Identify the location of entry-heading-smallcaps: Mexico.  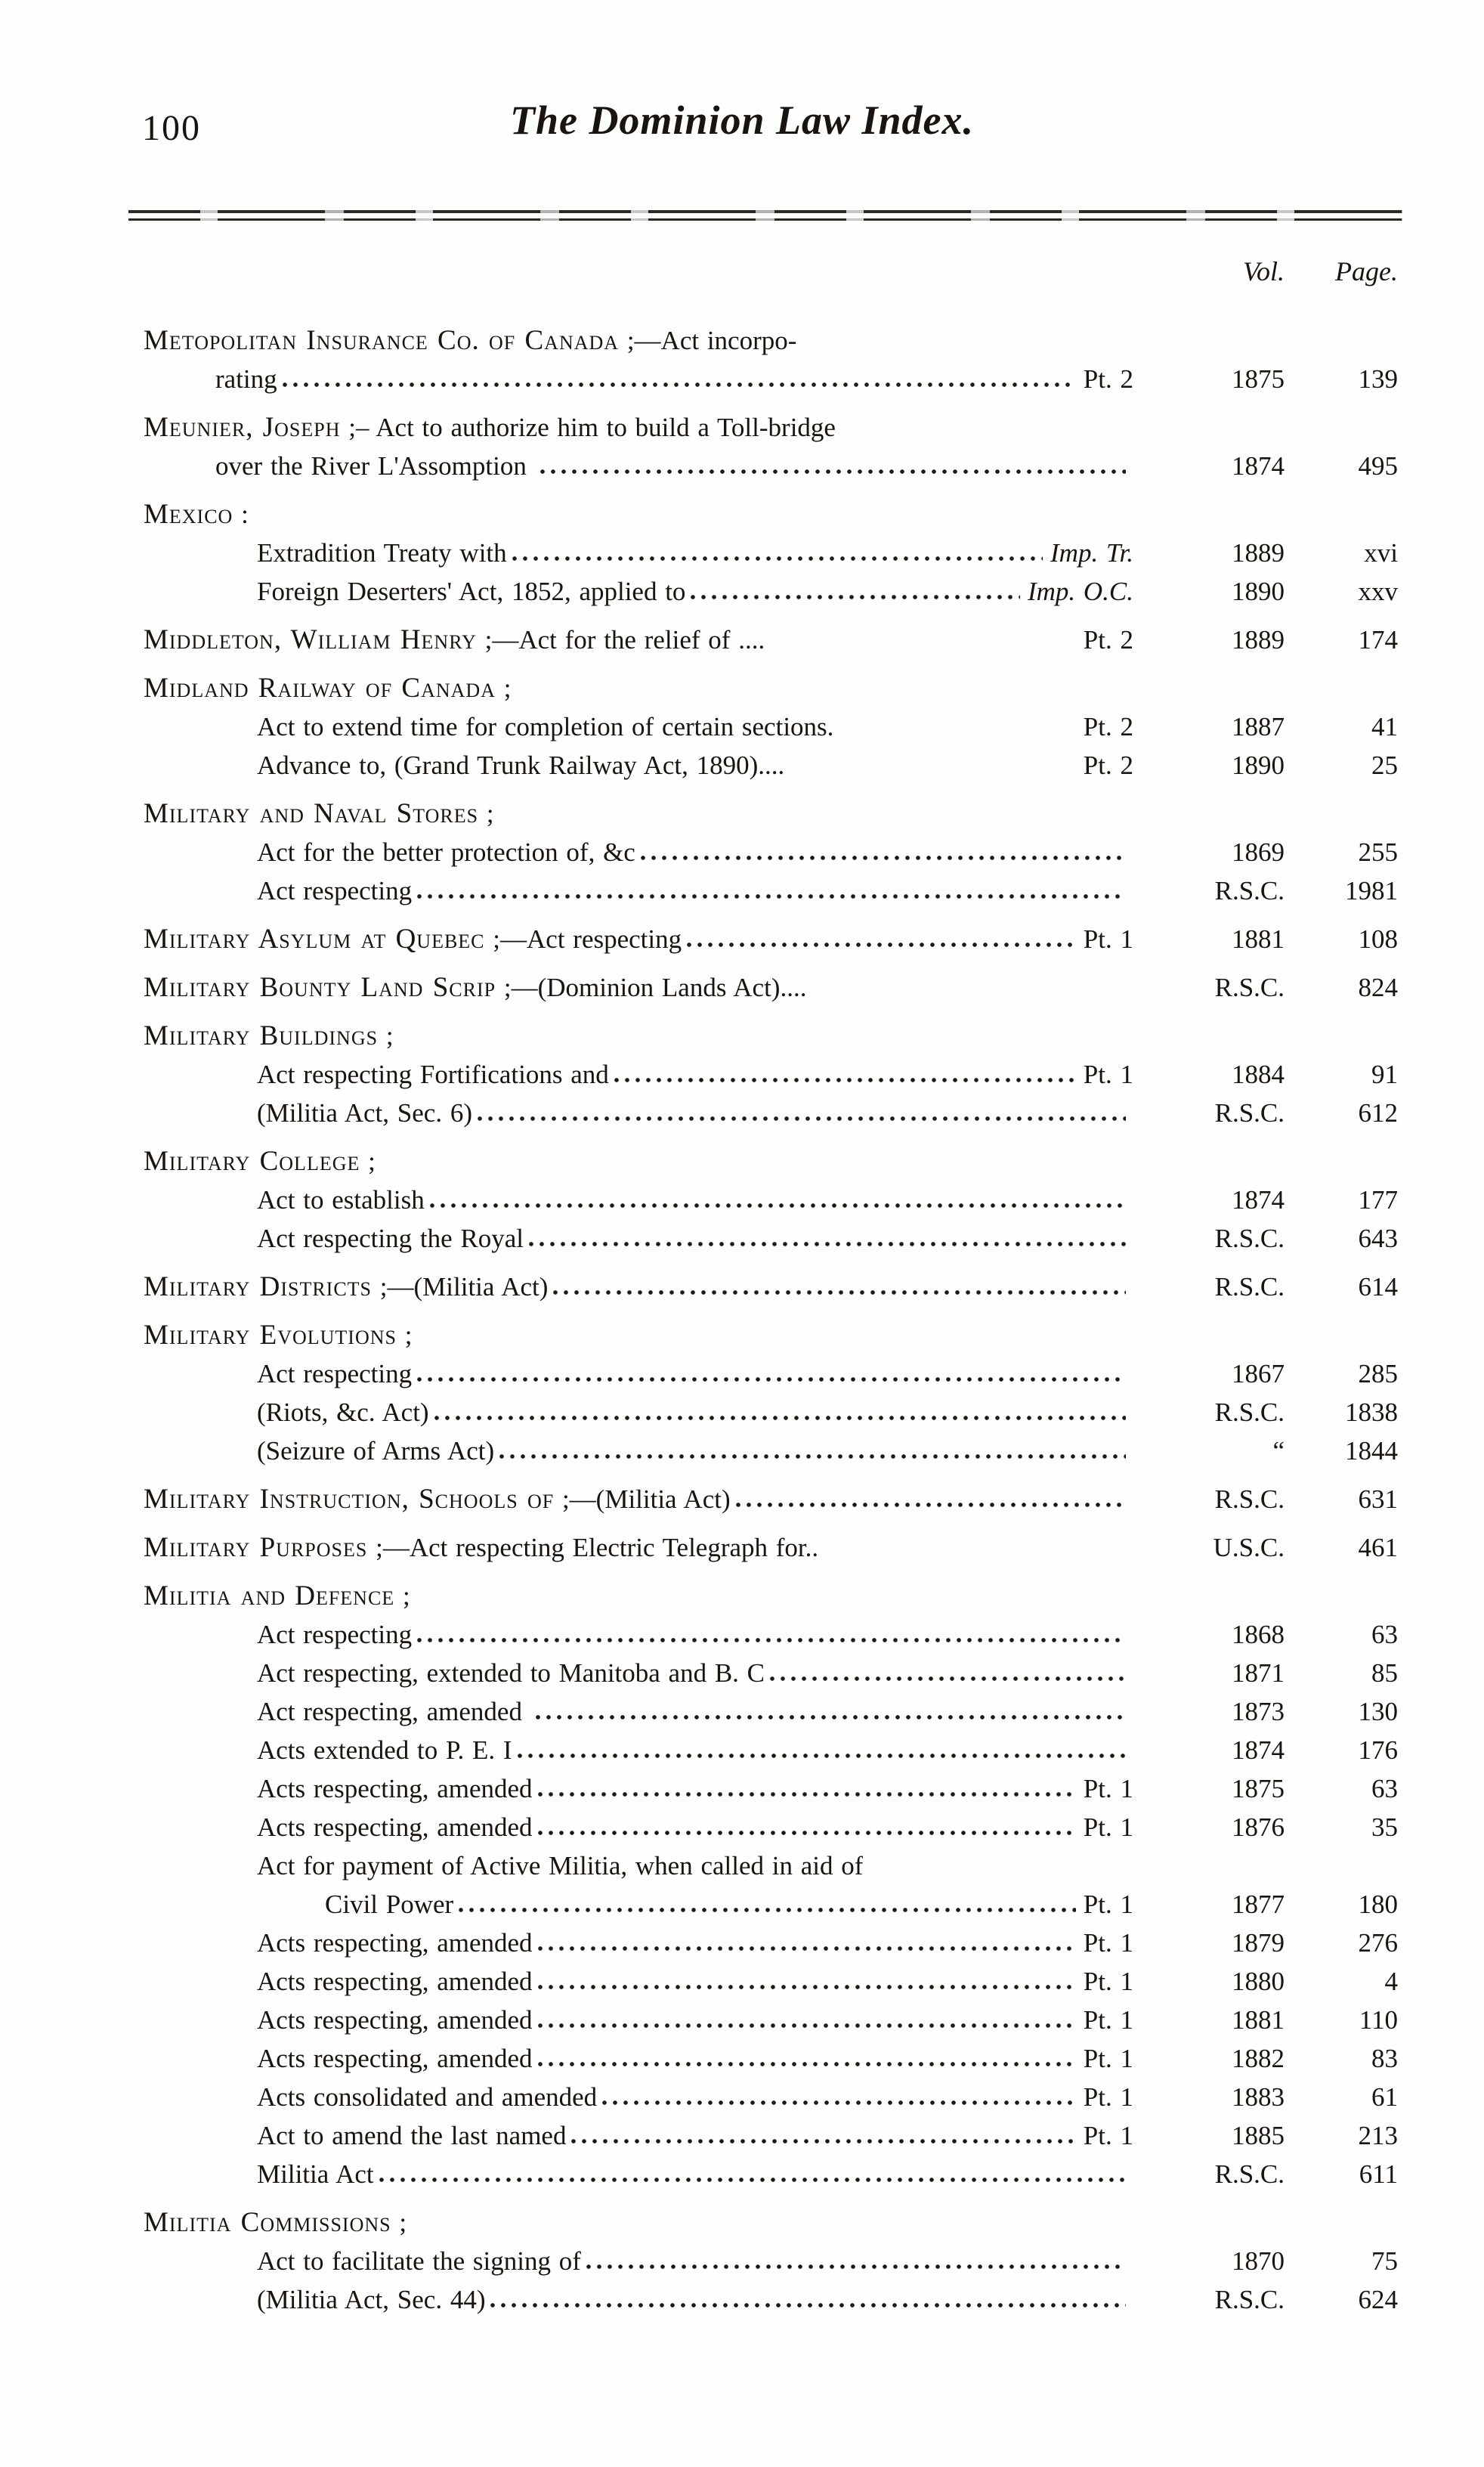
(188, 515).